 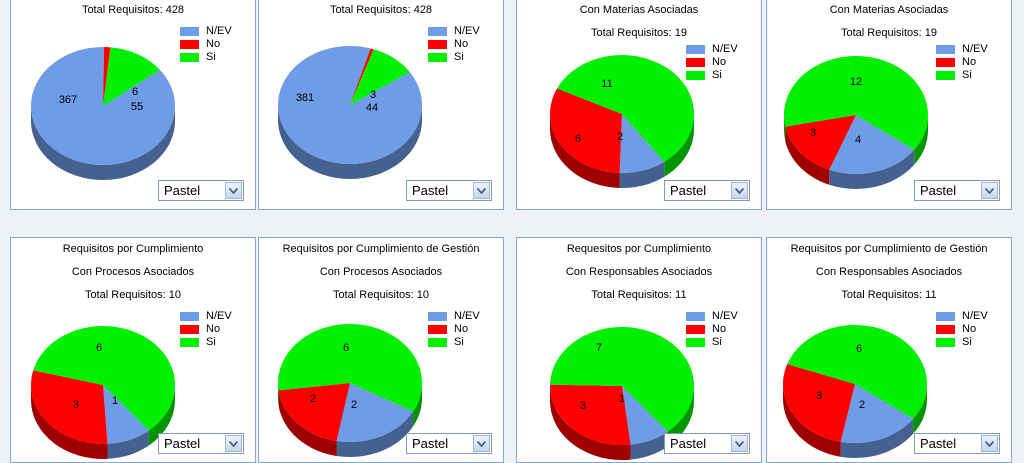 I want to click on chart-title-line: Total Requisitos: 11, so click(x=889, y=295).